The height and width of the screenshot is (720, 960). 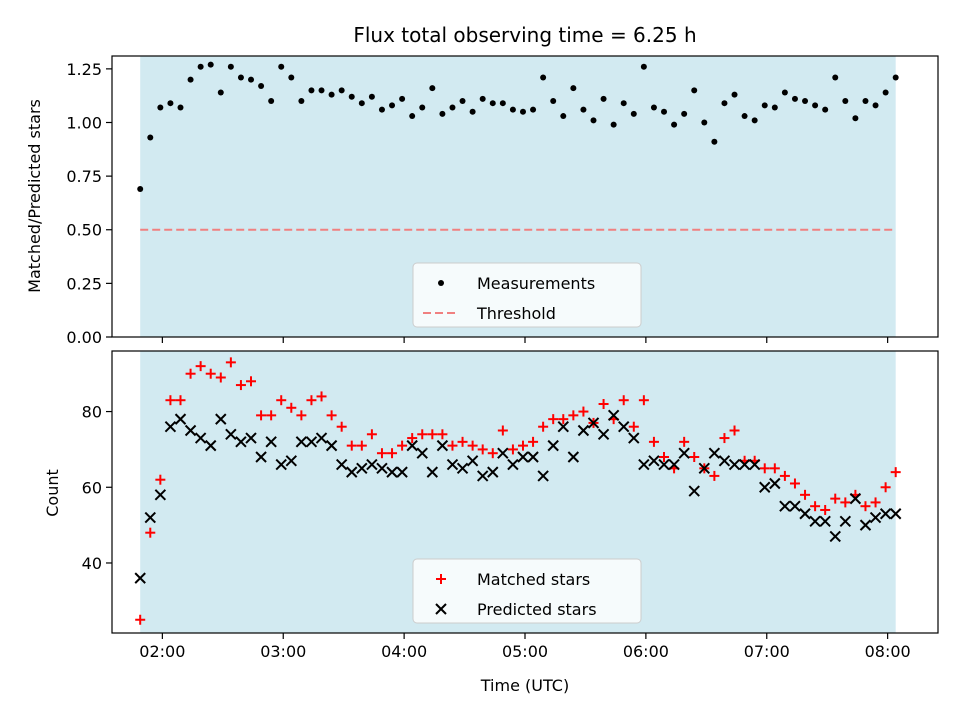 I want to click on x-tick-label: 05:00, so click(x=525, y=651).